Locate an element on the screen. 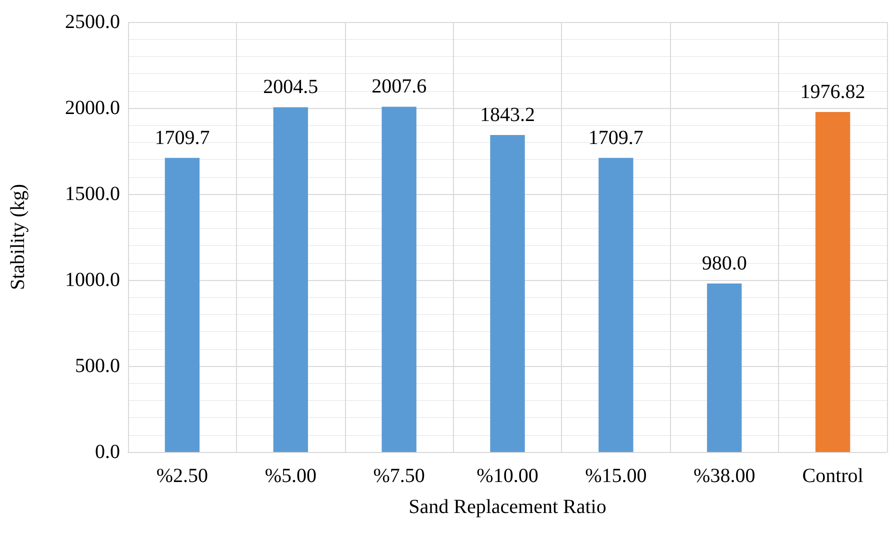 The image size is (895, 536). data-label: 2004.5 is located at coordinates (290, 87).